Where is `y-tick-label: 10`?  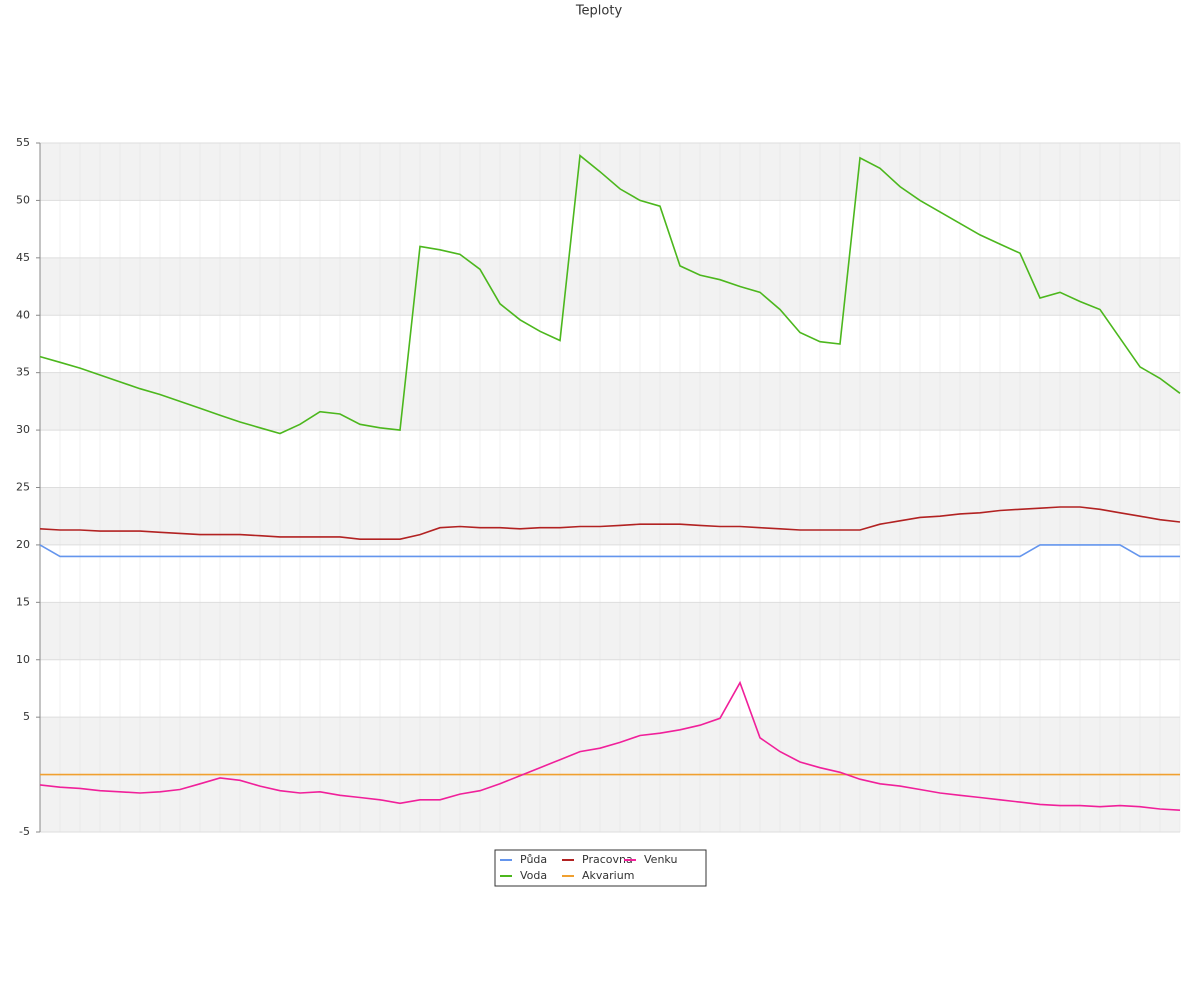
y-tick-label: 10 is located at coordinates (23, 659).